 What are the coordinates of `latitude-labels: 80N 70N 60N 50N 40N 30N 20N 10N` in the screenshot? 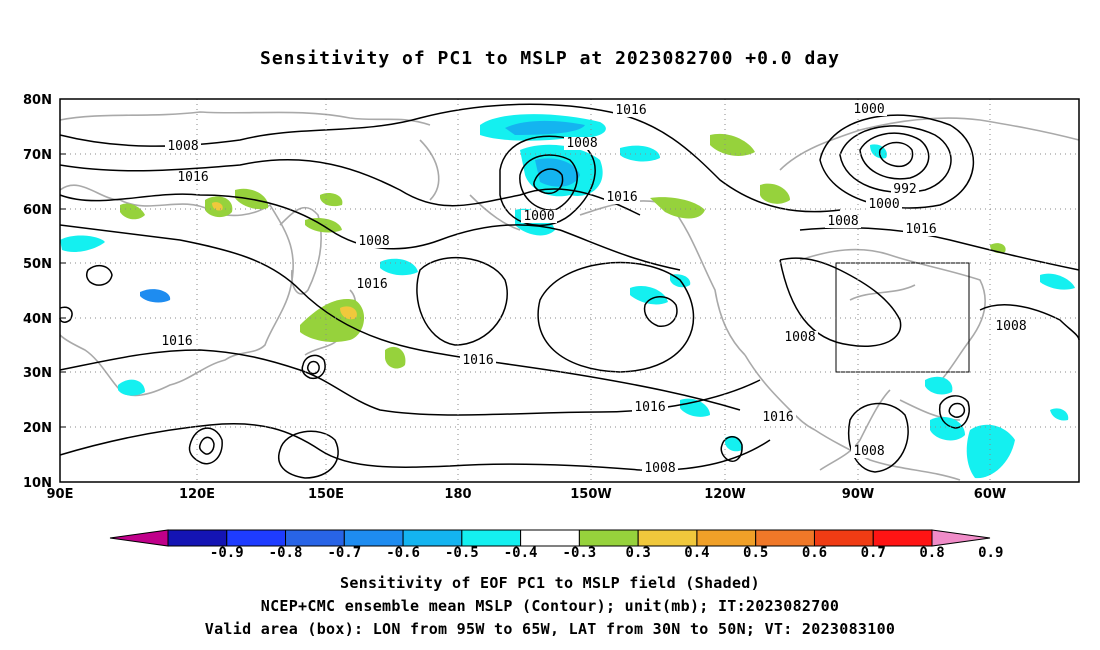 It's located at (44, 292).